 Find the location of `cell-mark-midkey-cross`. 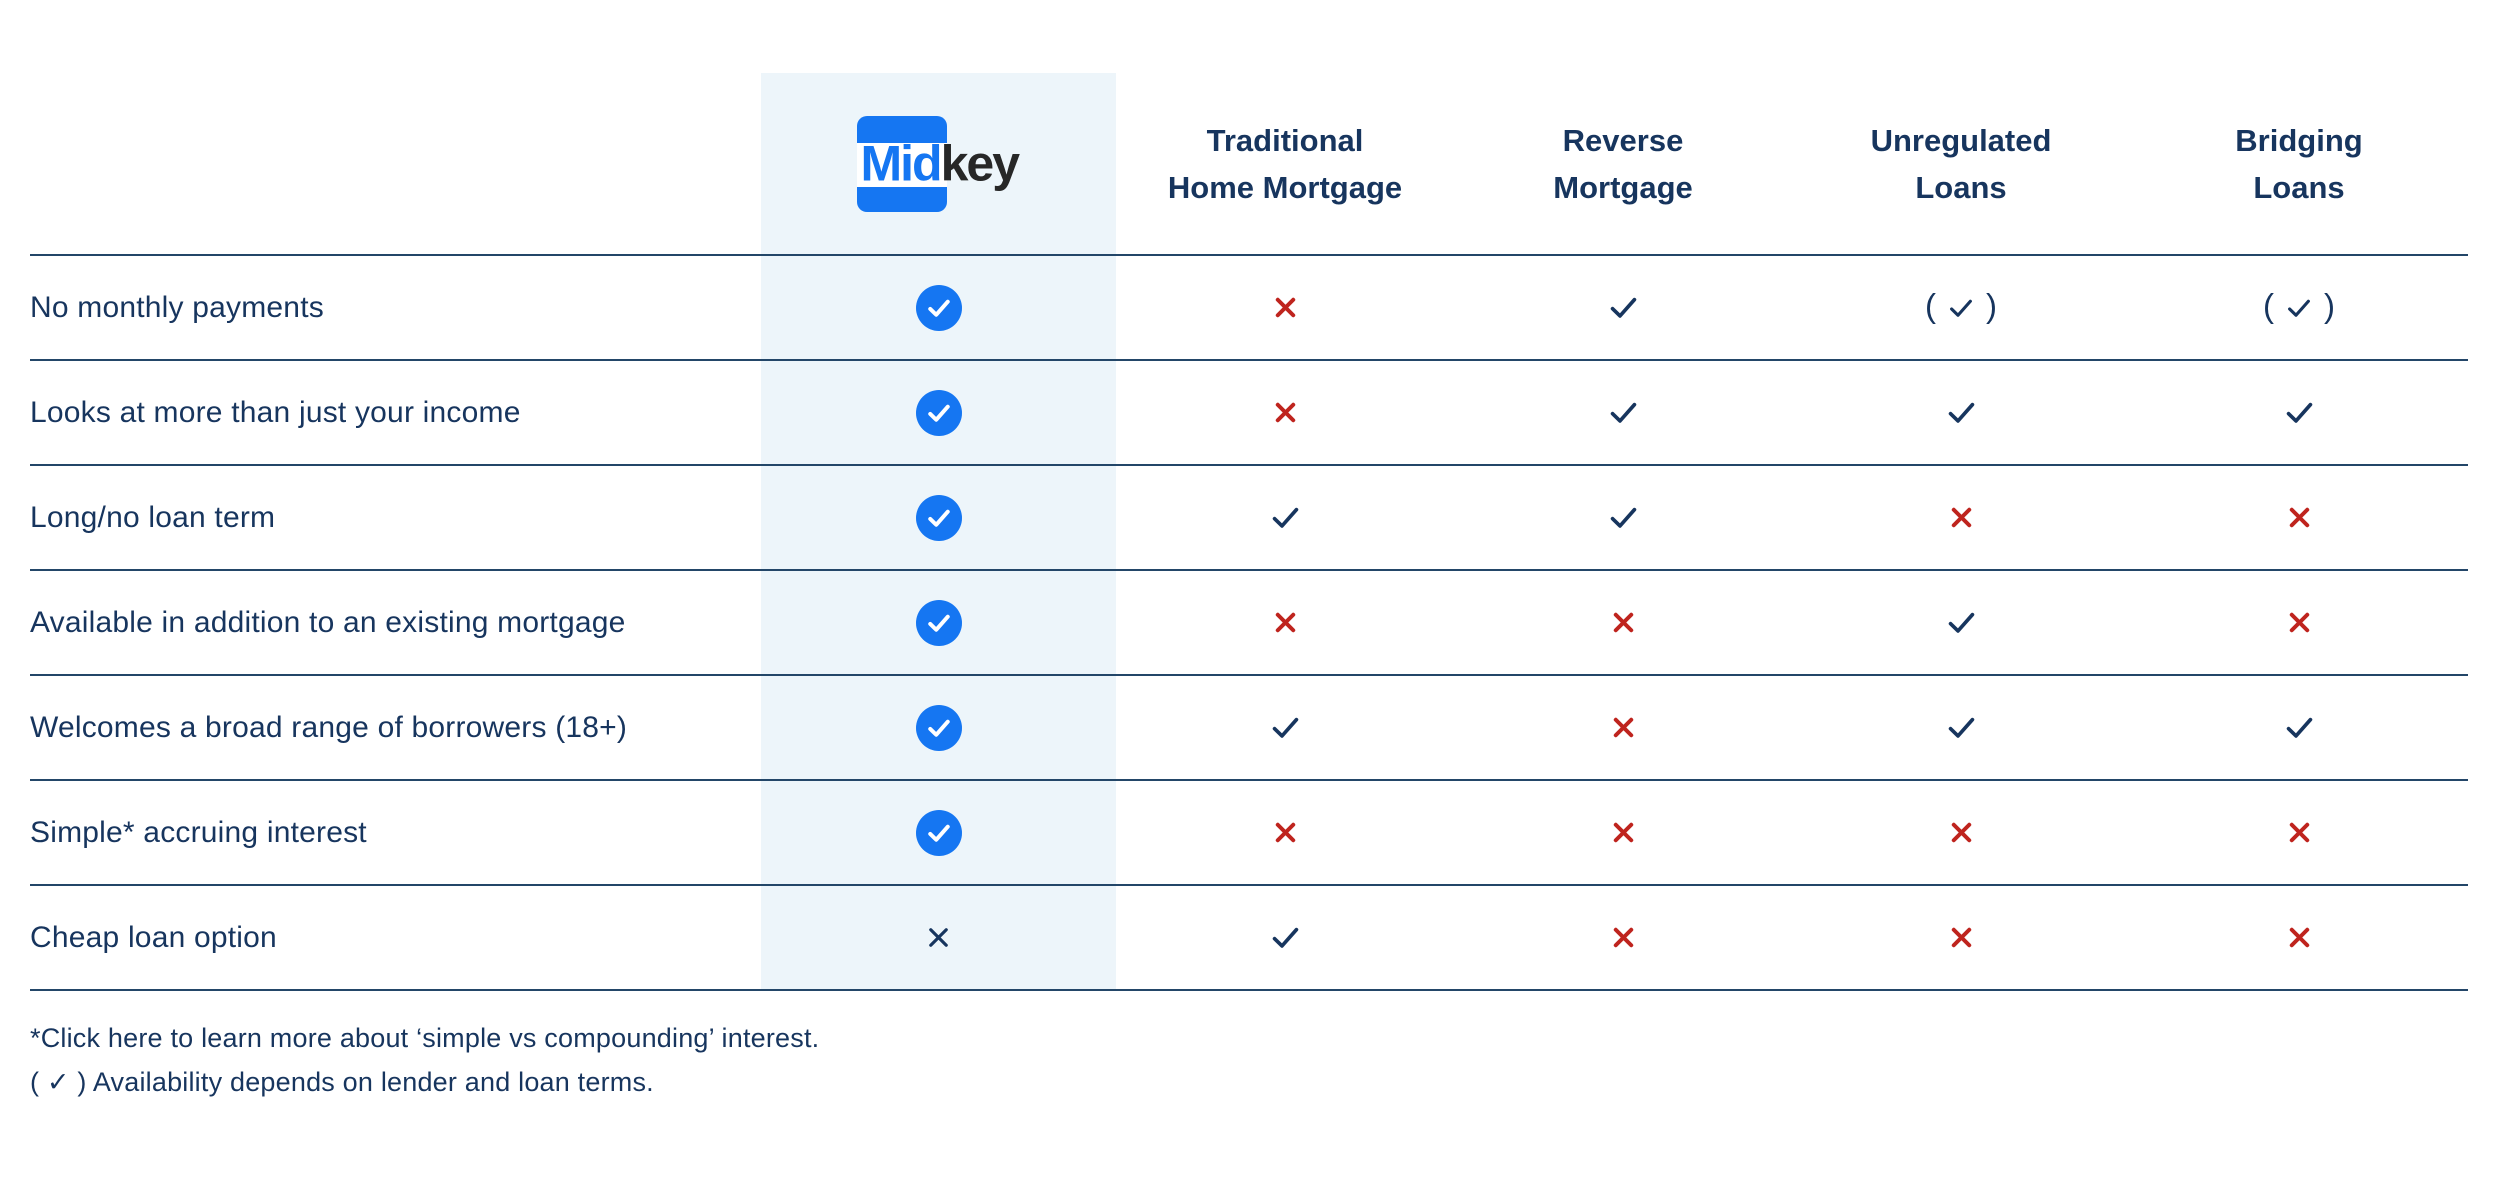

cell-mark-midkey-cross is located at coordinates (938, 937).